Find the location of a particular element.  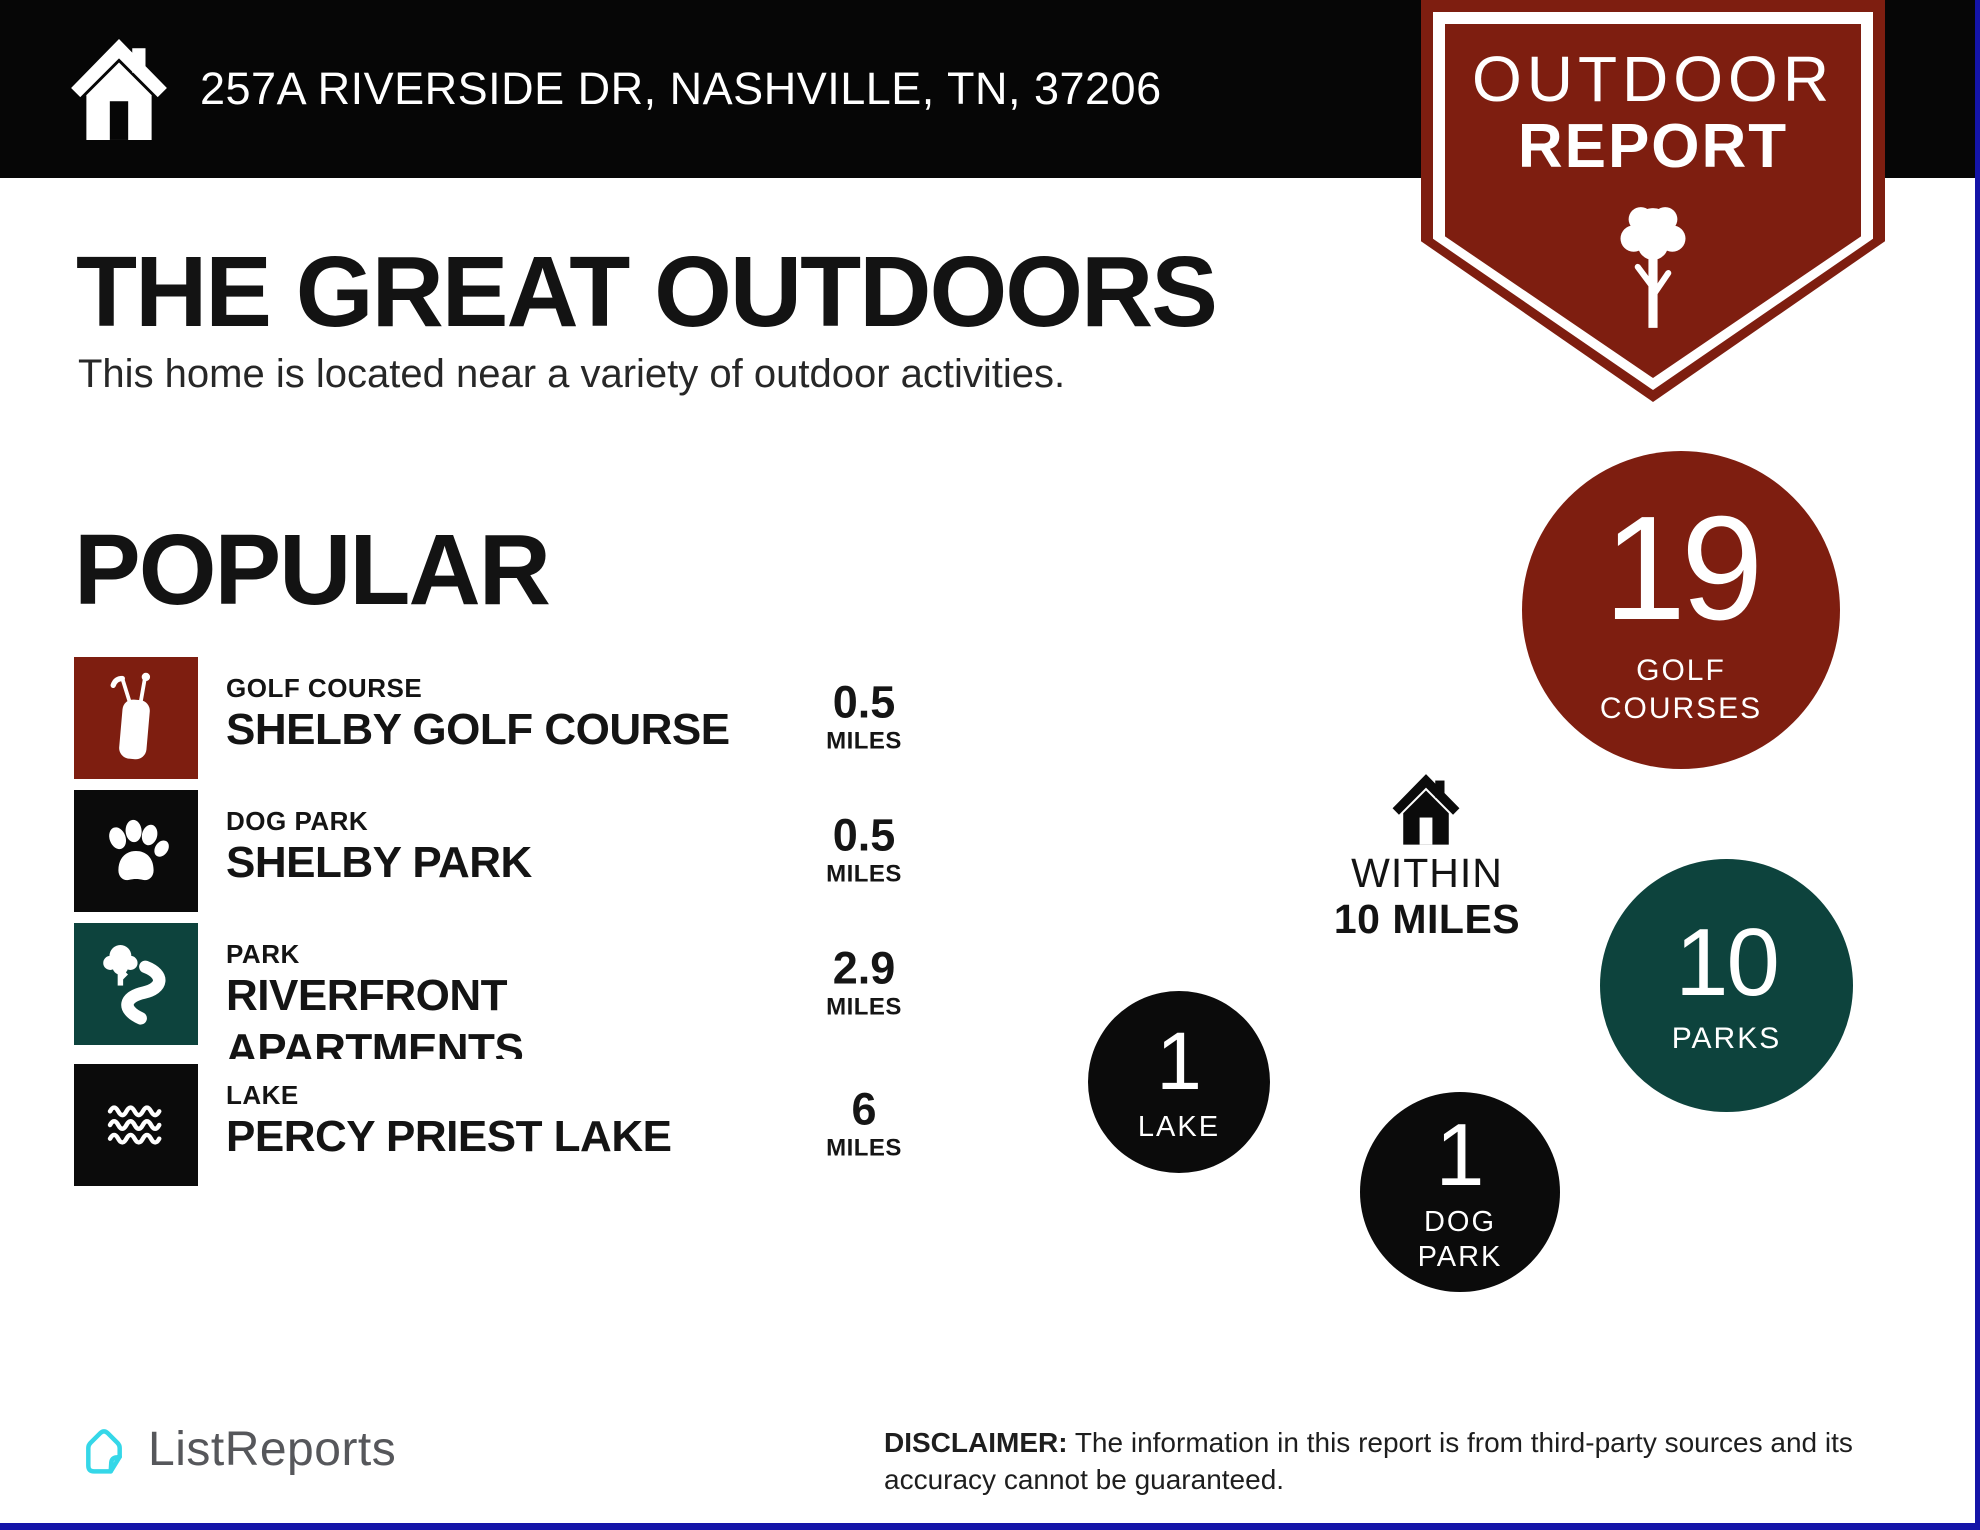

list-item: GOLF COURSE SHELBY GOLF COURSE 0.5 MILES is located at coordinates (509, 718).